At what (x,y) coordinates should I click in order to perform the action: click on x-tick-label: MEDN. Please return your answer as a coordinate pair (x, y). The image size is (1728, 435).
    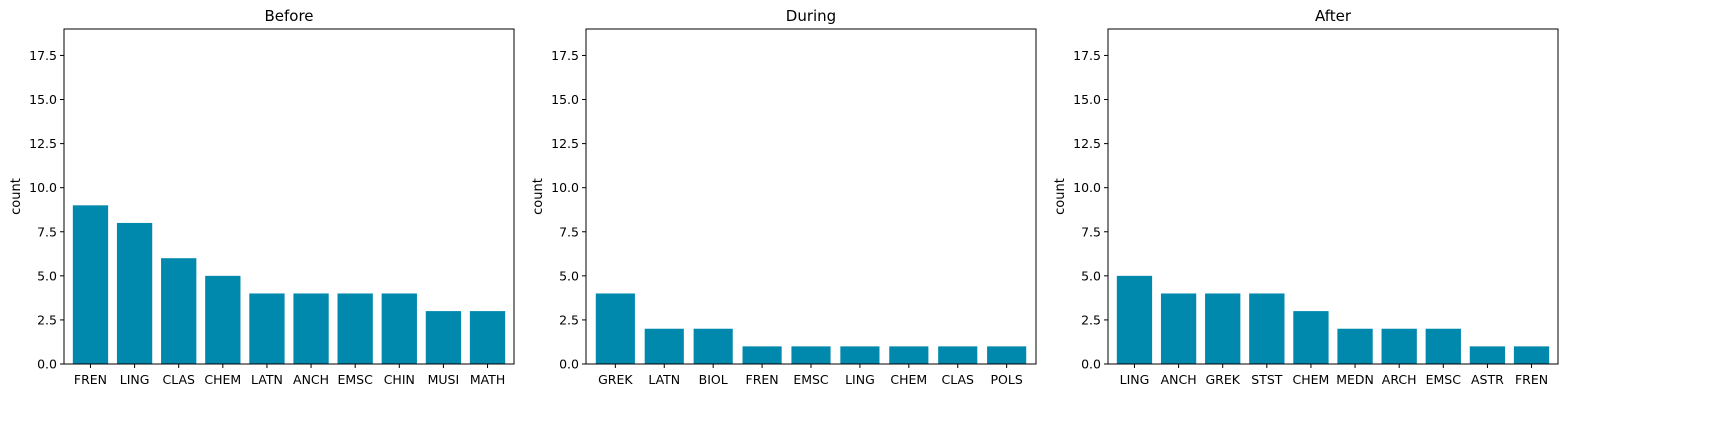
    Looking at the image, I should click on (1355, 379).